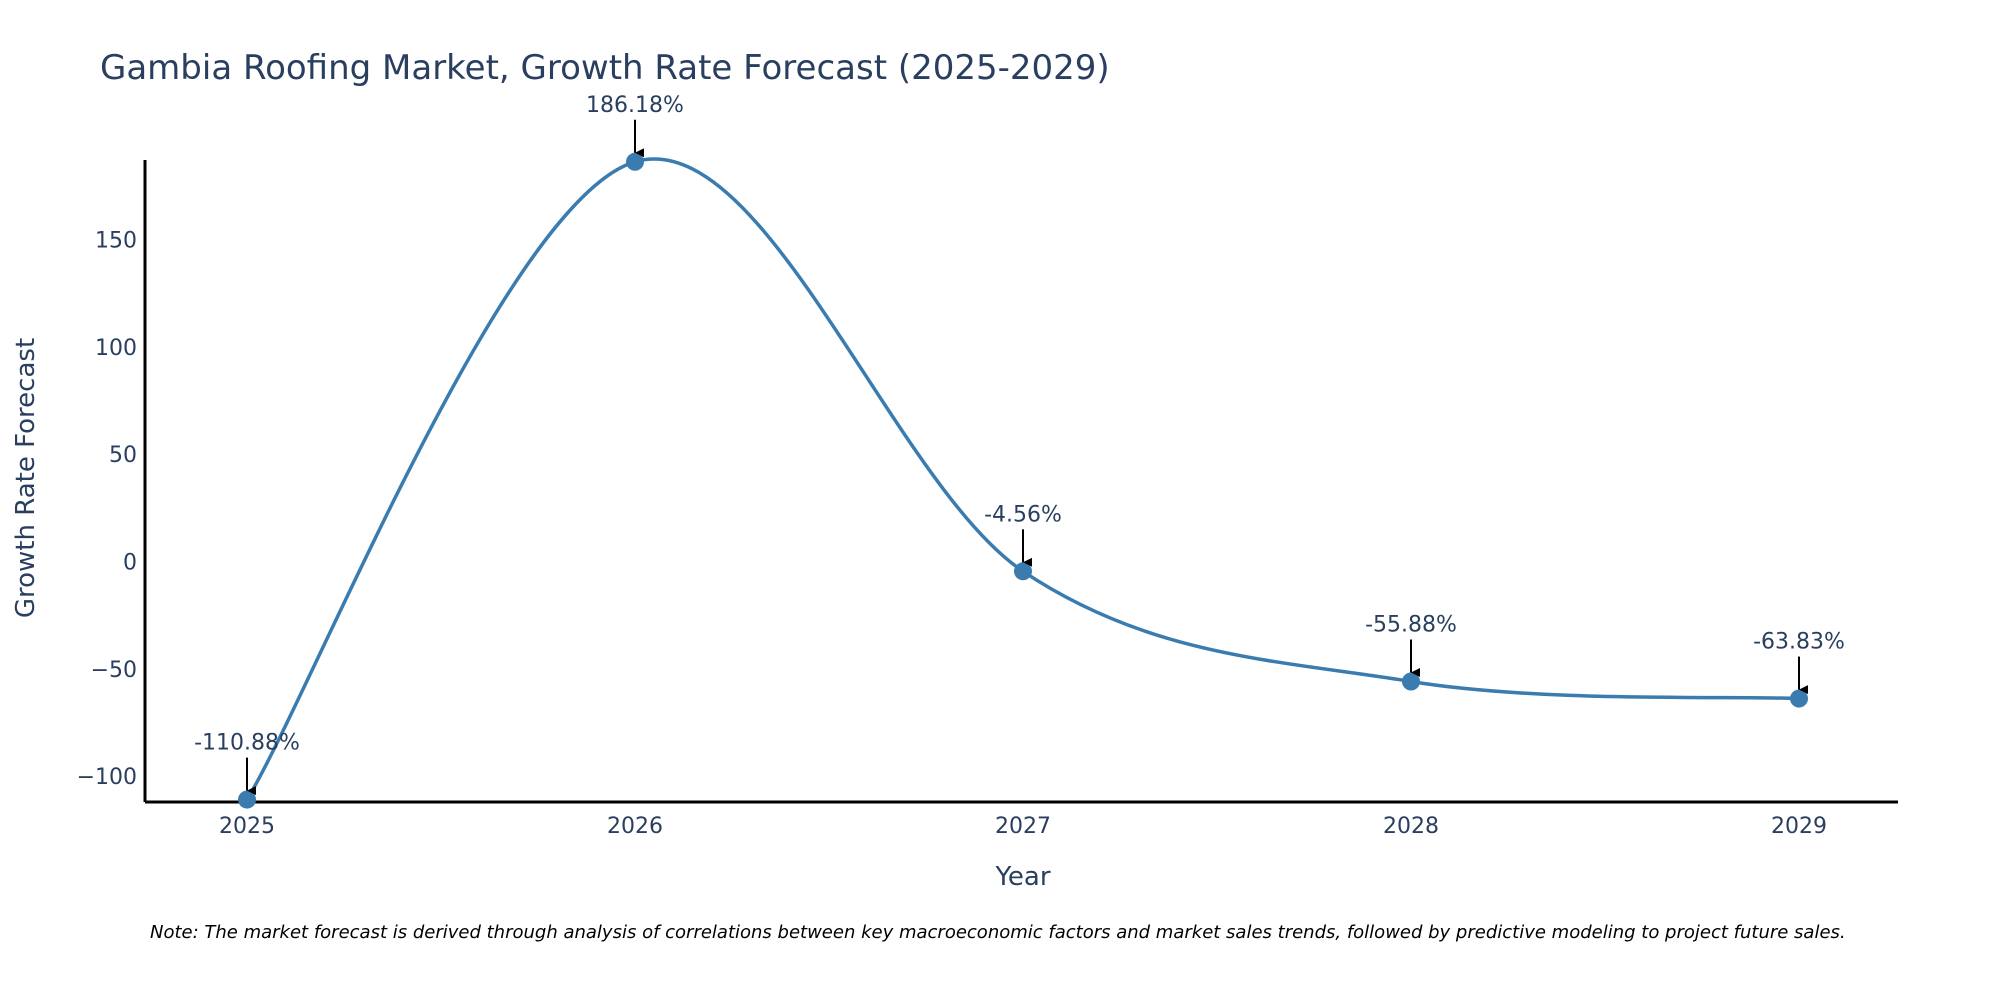  Describe the element at coordinates (26, 478) in the screenshot. I see `y-axis-title: Growth Rate Forecast` at that location.